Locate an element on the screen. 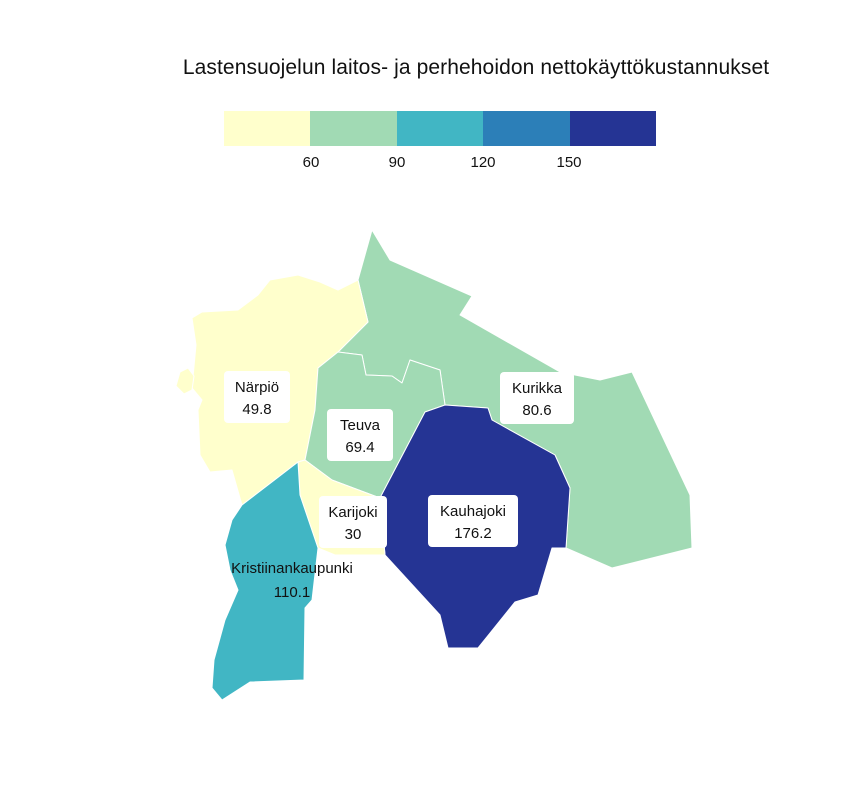 The image size is (864, 792). label-kurikka-name: Kurikka is located at coordinates (537, 388).